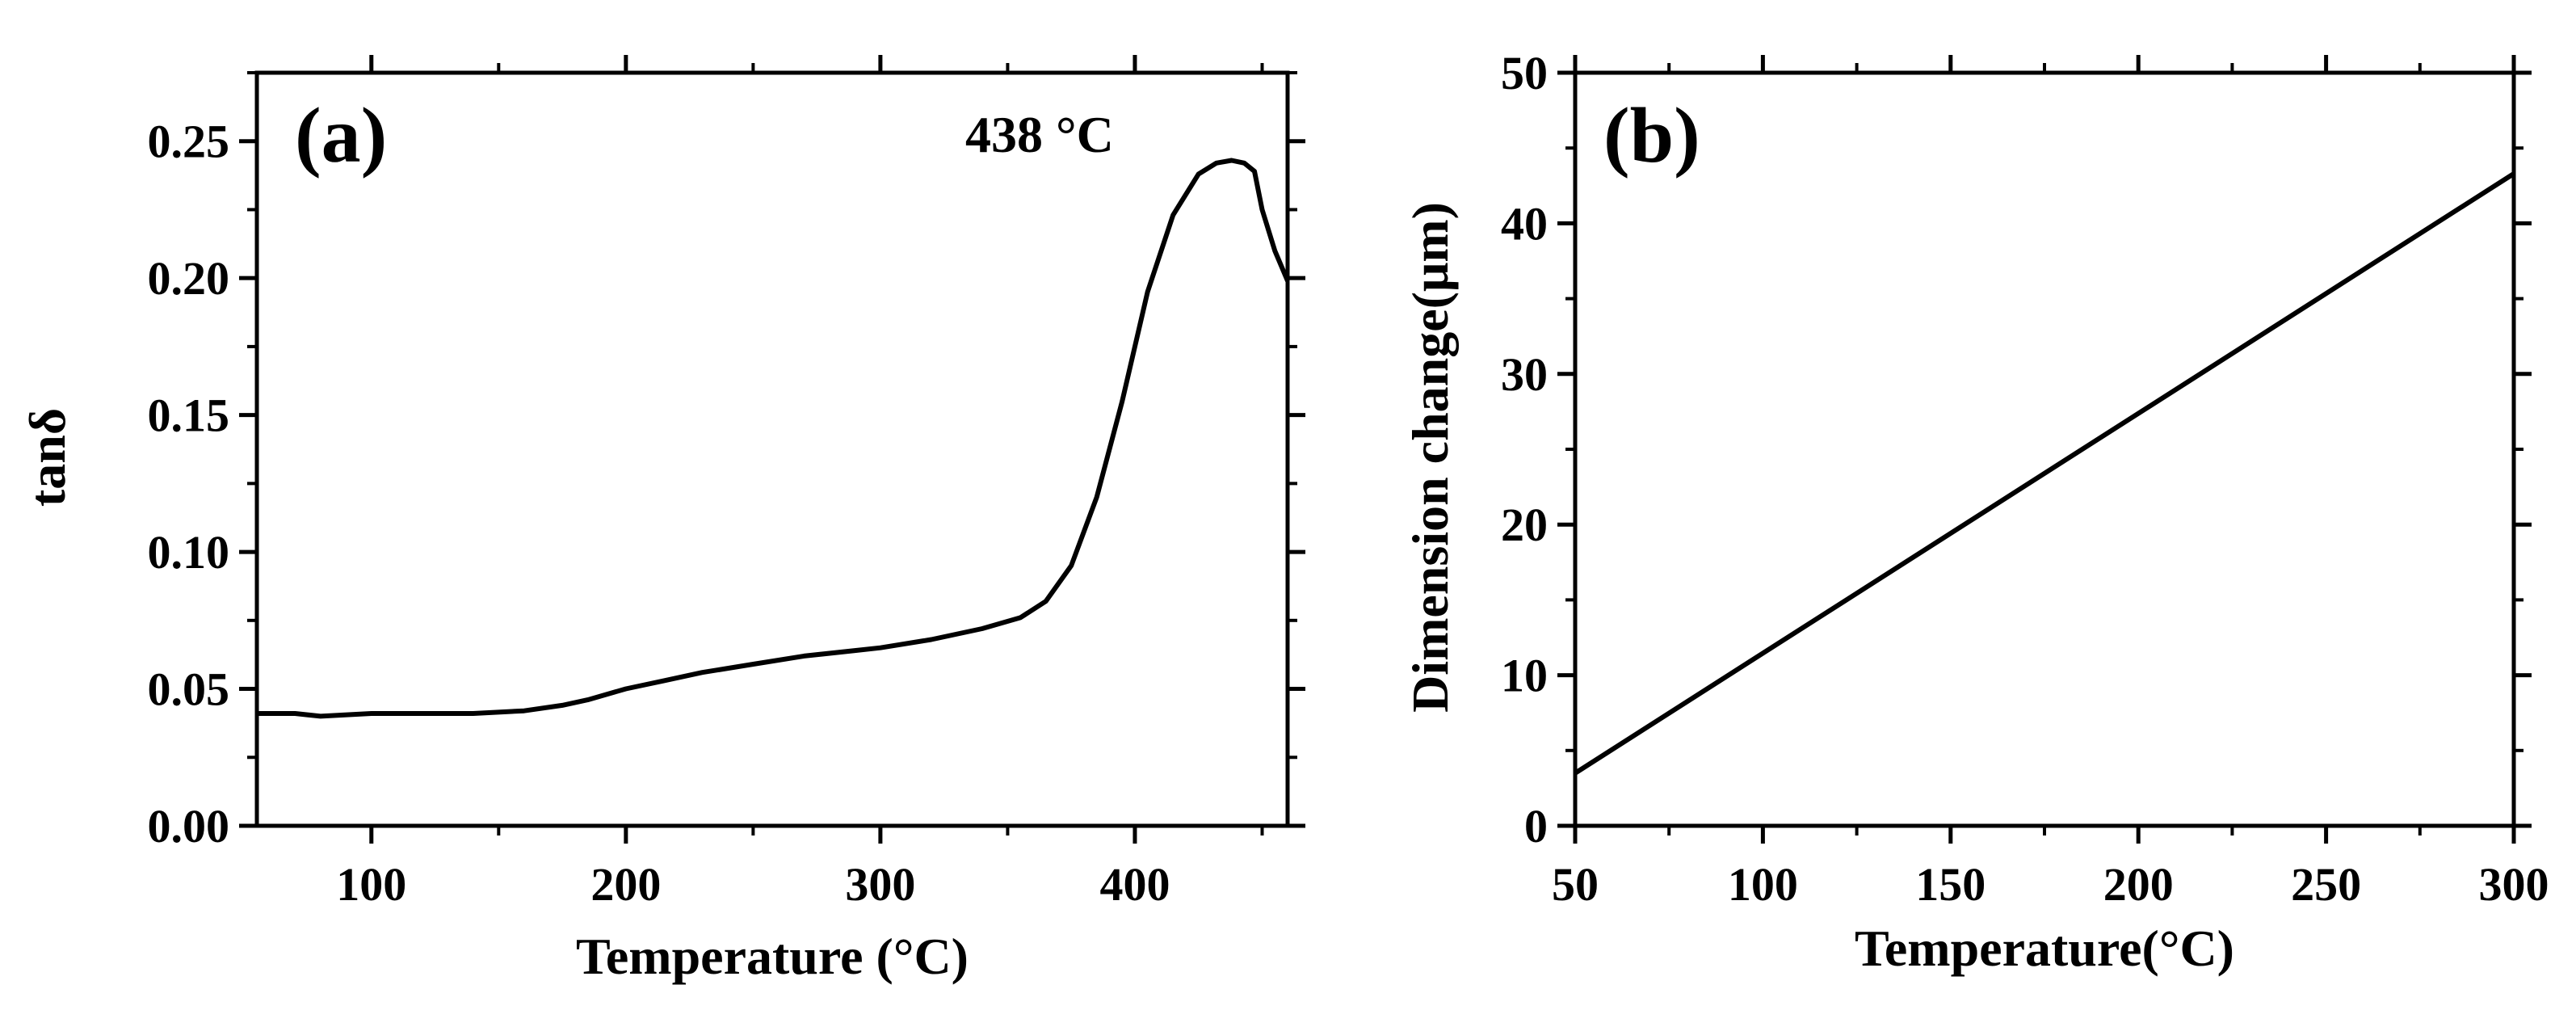 The image size is (2576, 1027). Describe the element at coordinates (1524, 374) in the screenshot. I see `y-tick-label: 30` at that location.